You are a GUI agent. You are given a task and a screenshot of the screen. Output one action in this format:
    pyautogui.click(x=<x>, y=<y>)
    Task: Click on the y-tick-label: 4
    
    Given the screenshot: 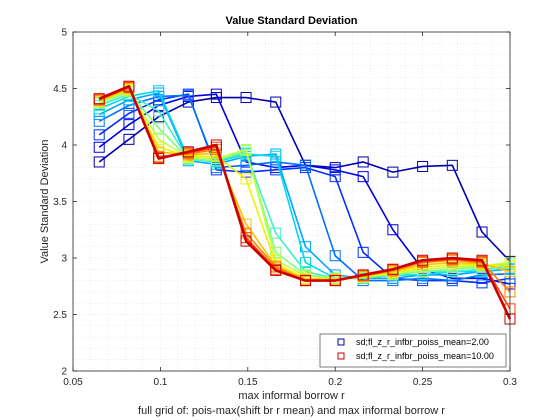 What is the action you would take?
    pyautogui.click(x=64, y=146)
    